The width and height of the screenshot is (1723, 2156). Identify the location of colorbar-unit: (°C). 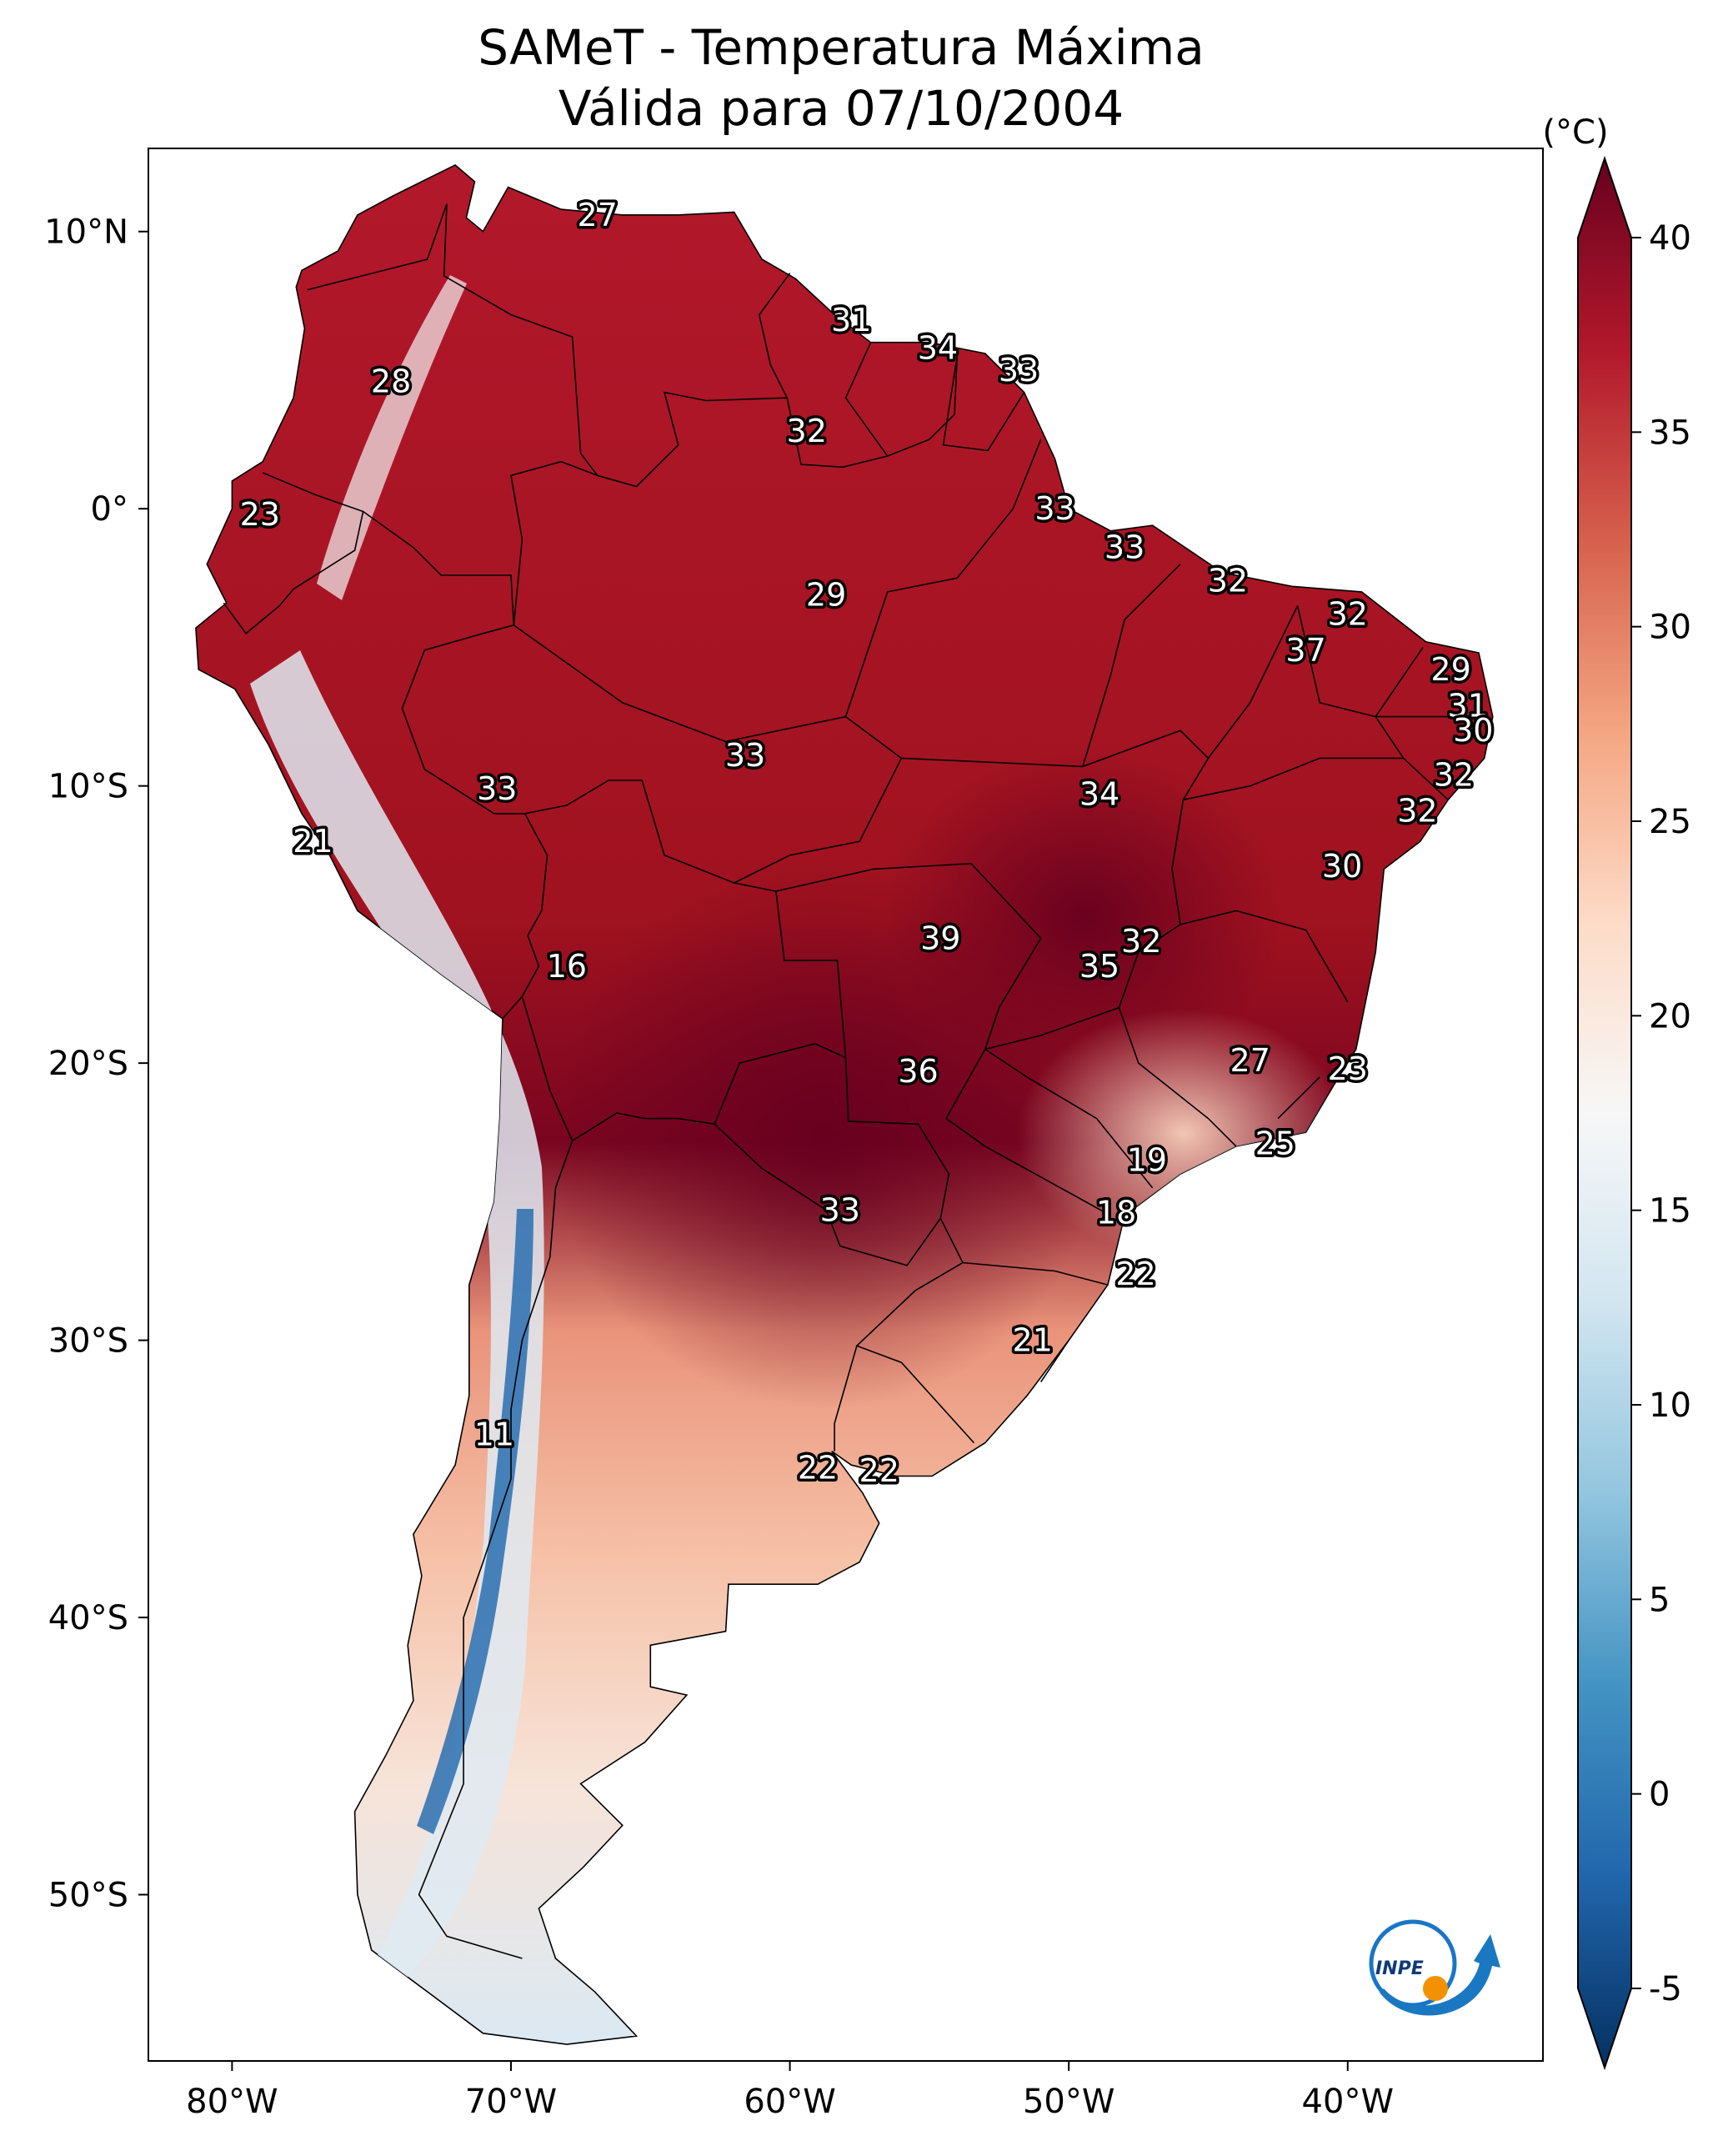
(1575, 132).